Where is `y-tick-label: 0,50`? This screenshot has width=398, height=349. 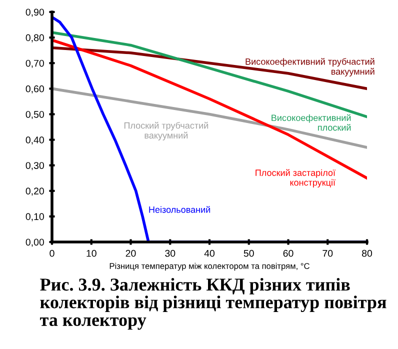
y-tick-label: 0,50 is located at coordinates (35, 114).